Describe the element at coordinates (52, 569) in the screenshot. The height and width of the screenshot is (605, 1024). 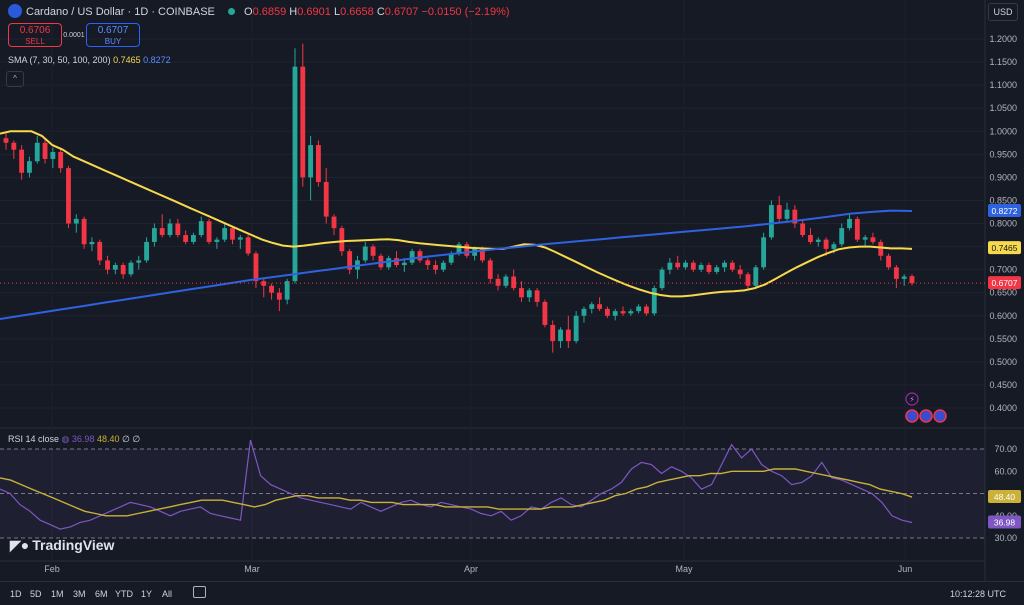
I see `time-tick-label: Feb` at that location.